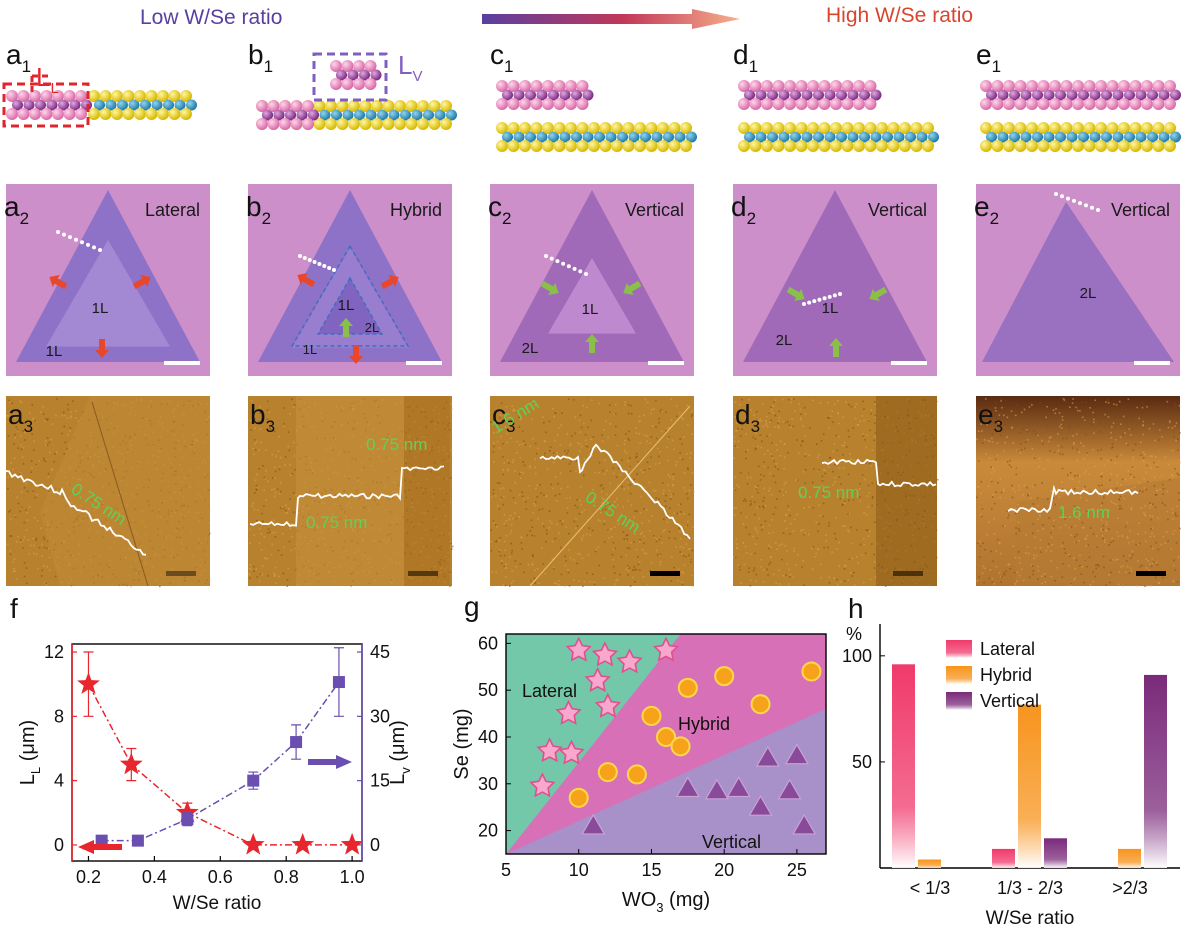 This screenshot has height=943, width=1188. What do you see at coordinates (857, 656) in the screenshot?
I see `chart-h-ytick-1: 100` at bounding box center [857, 656].